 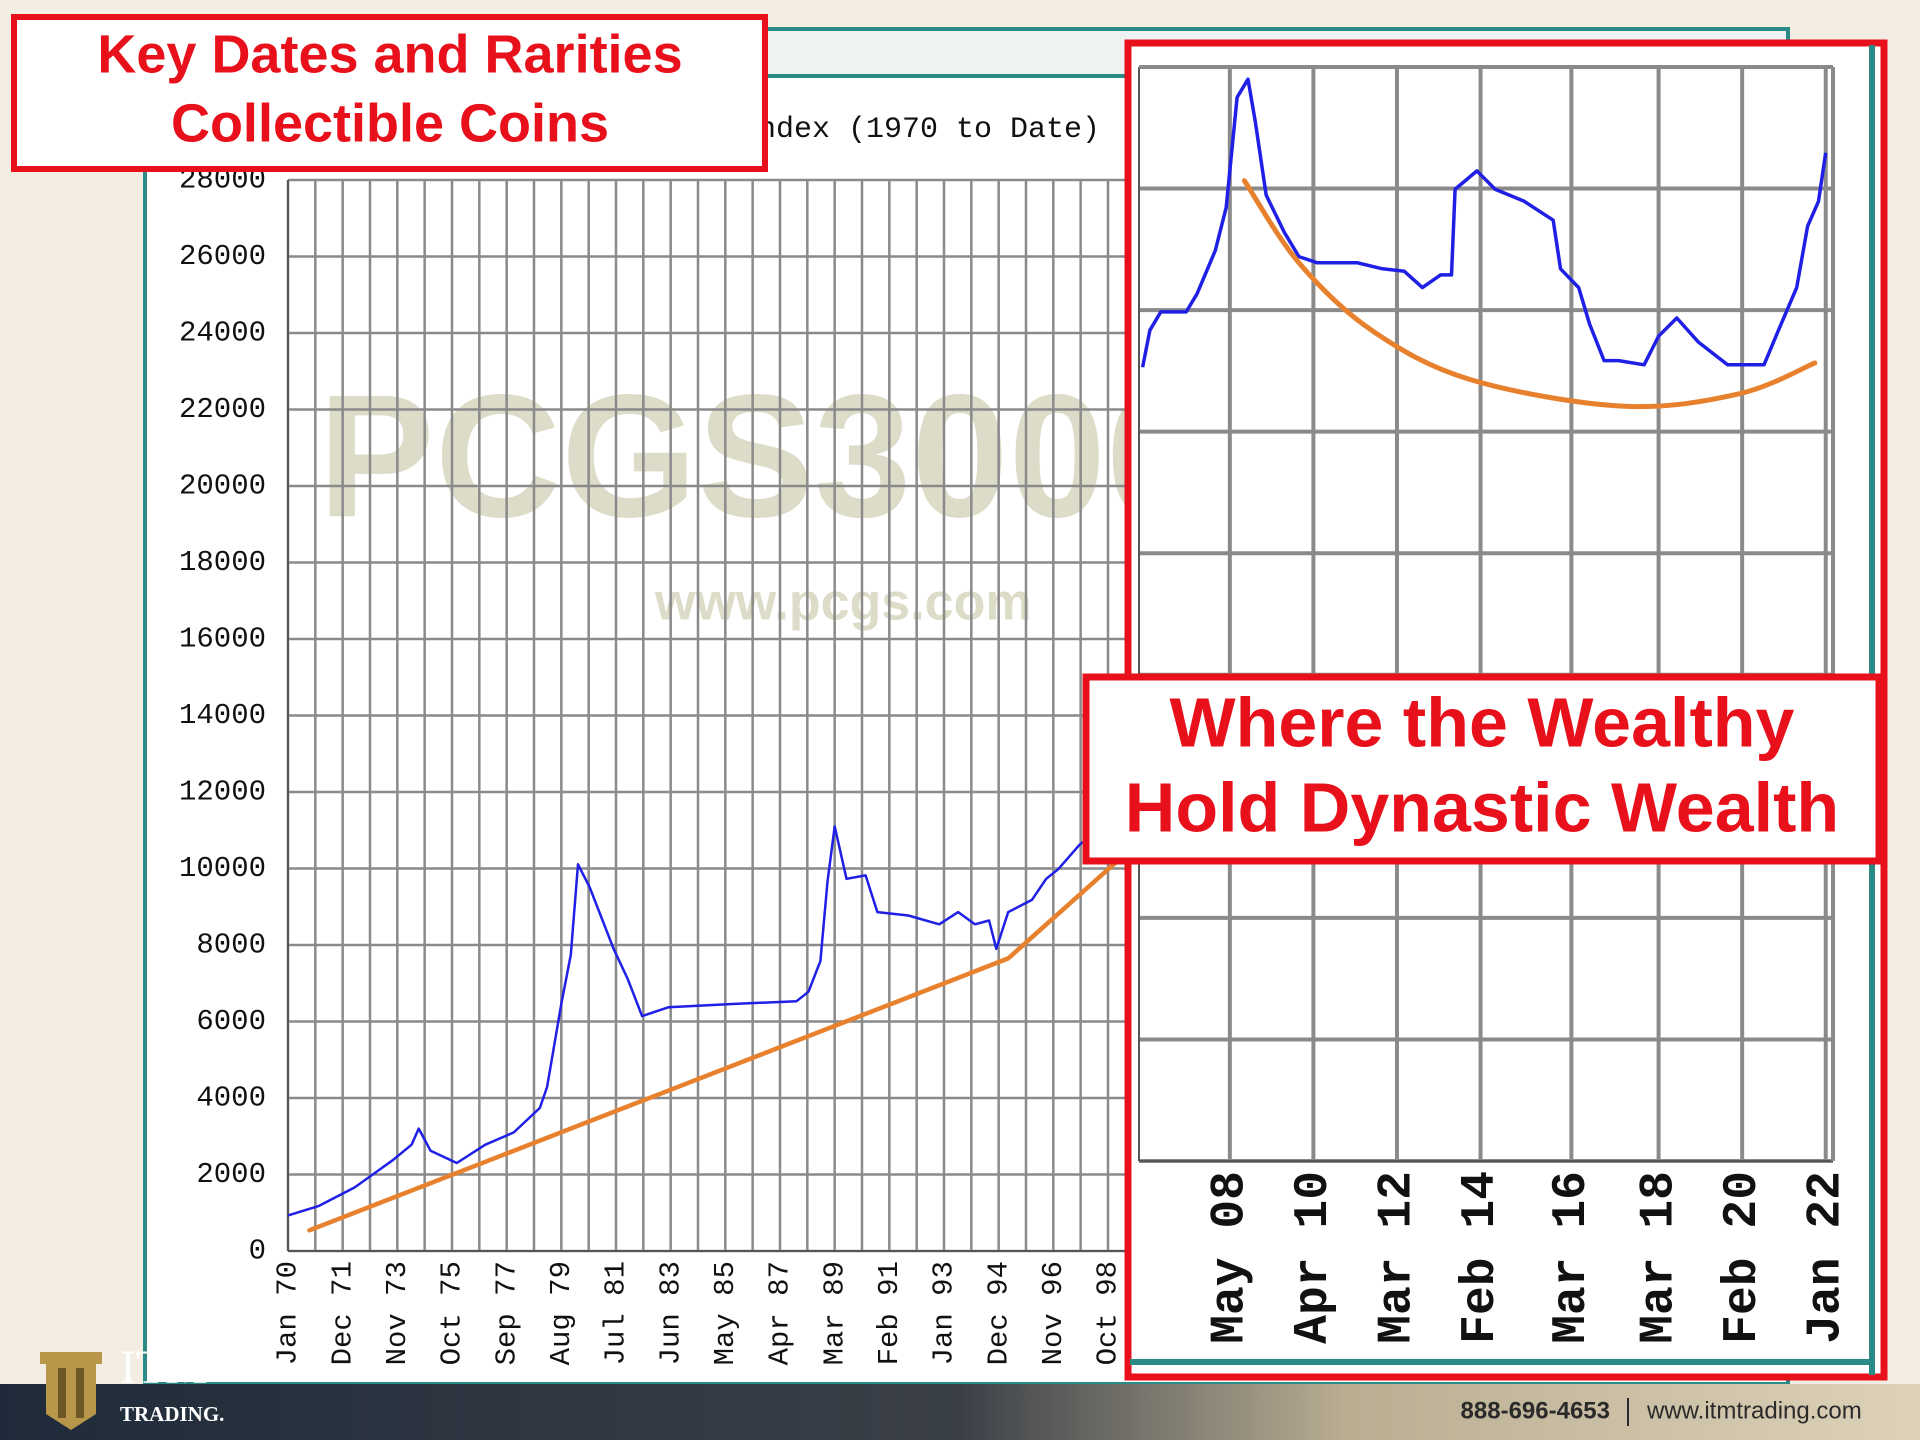 What do you see at coordinates (1482, 807) in the screenshot?
I see `callout-text: Hold Dynastic Wealth` at bounding box center [1482, 807].